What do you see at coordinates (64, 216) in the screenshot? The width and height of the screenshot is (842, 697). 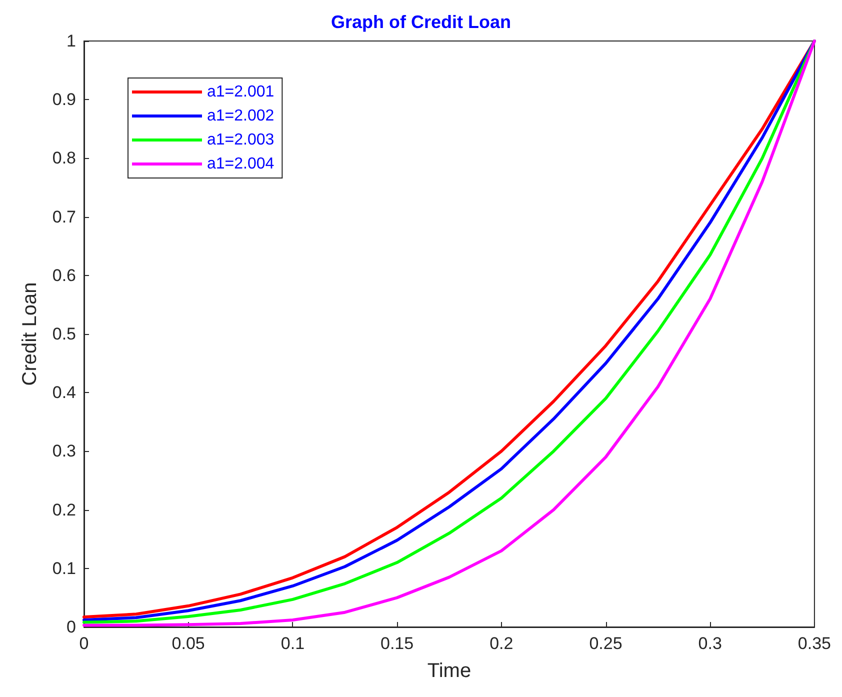 I see `y-tick-label: 0.7` at bounding box center [64, 216].